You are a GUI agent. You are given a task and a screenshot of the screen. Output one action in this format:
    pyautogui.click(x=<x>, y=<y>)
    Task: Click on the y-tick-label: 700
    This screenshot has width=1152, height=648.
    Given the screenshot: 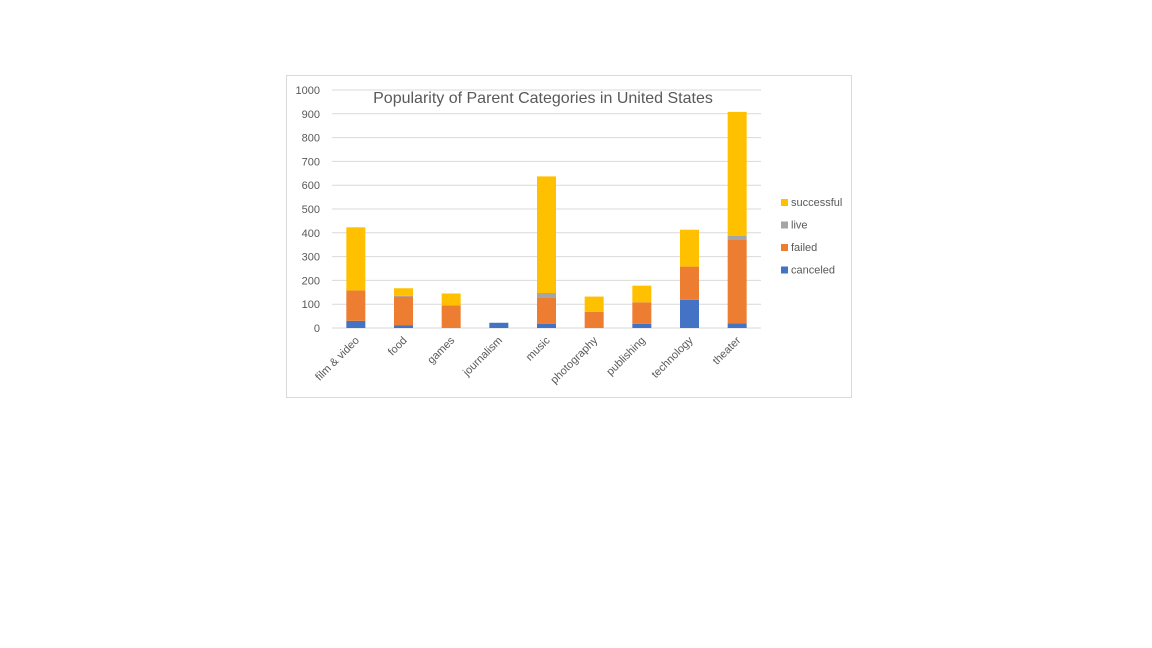 What is the action you would take?
    pyautogui.click(x=311, y=162)
    